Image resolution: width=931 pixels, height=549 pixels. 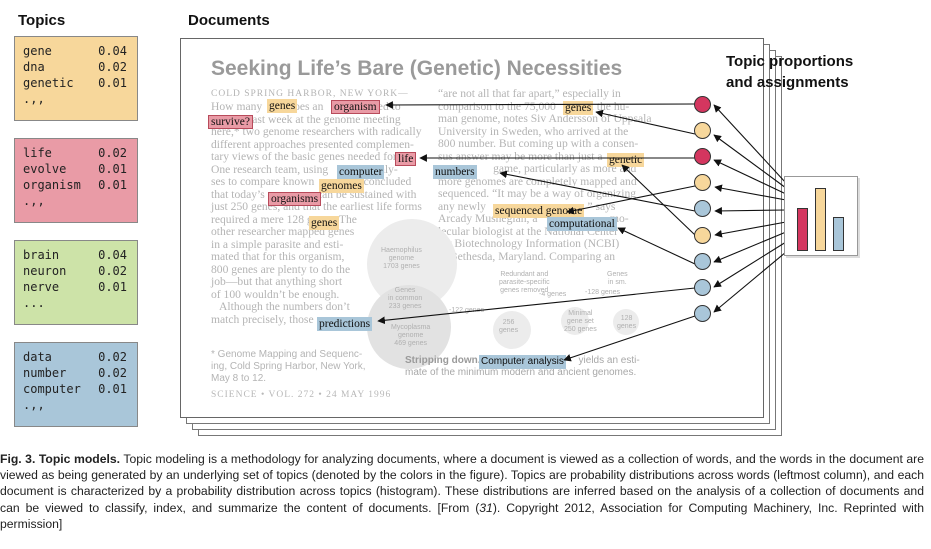 I want to click on topic-word-row: genetic 0.01, so click(x=80, y=83).